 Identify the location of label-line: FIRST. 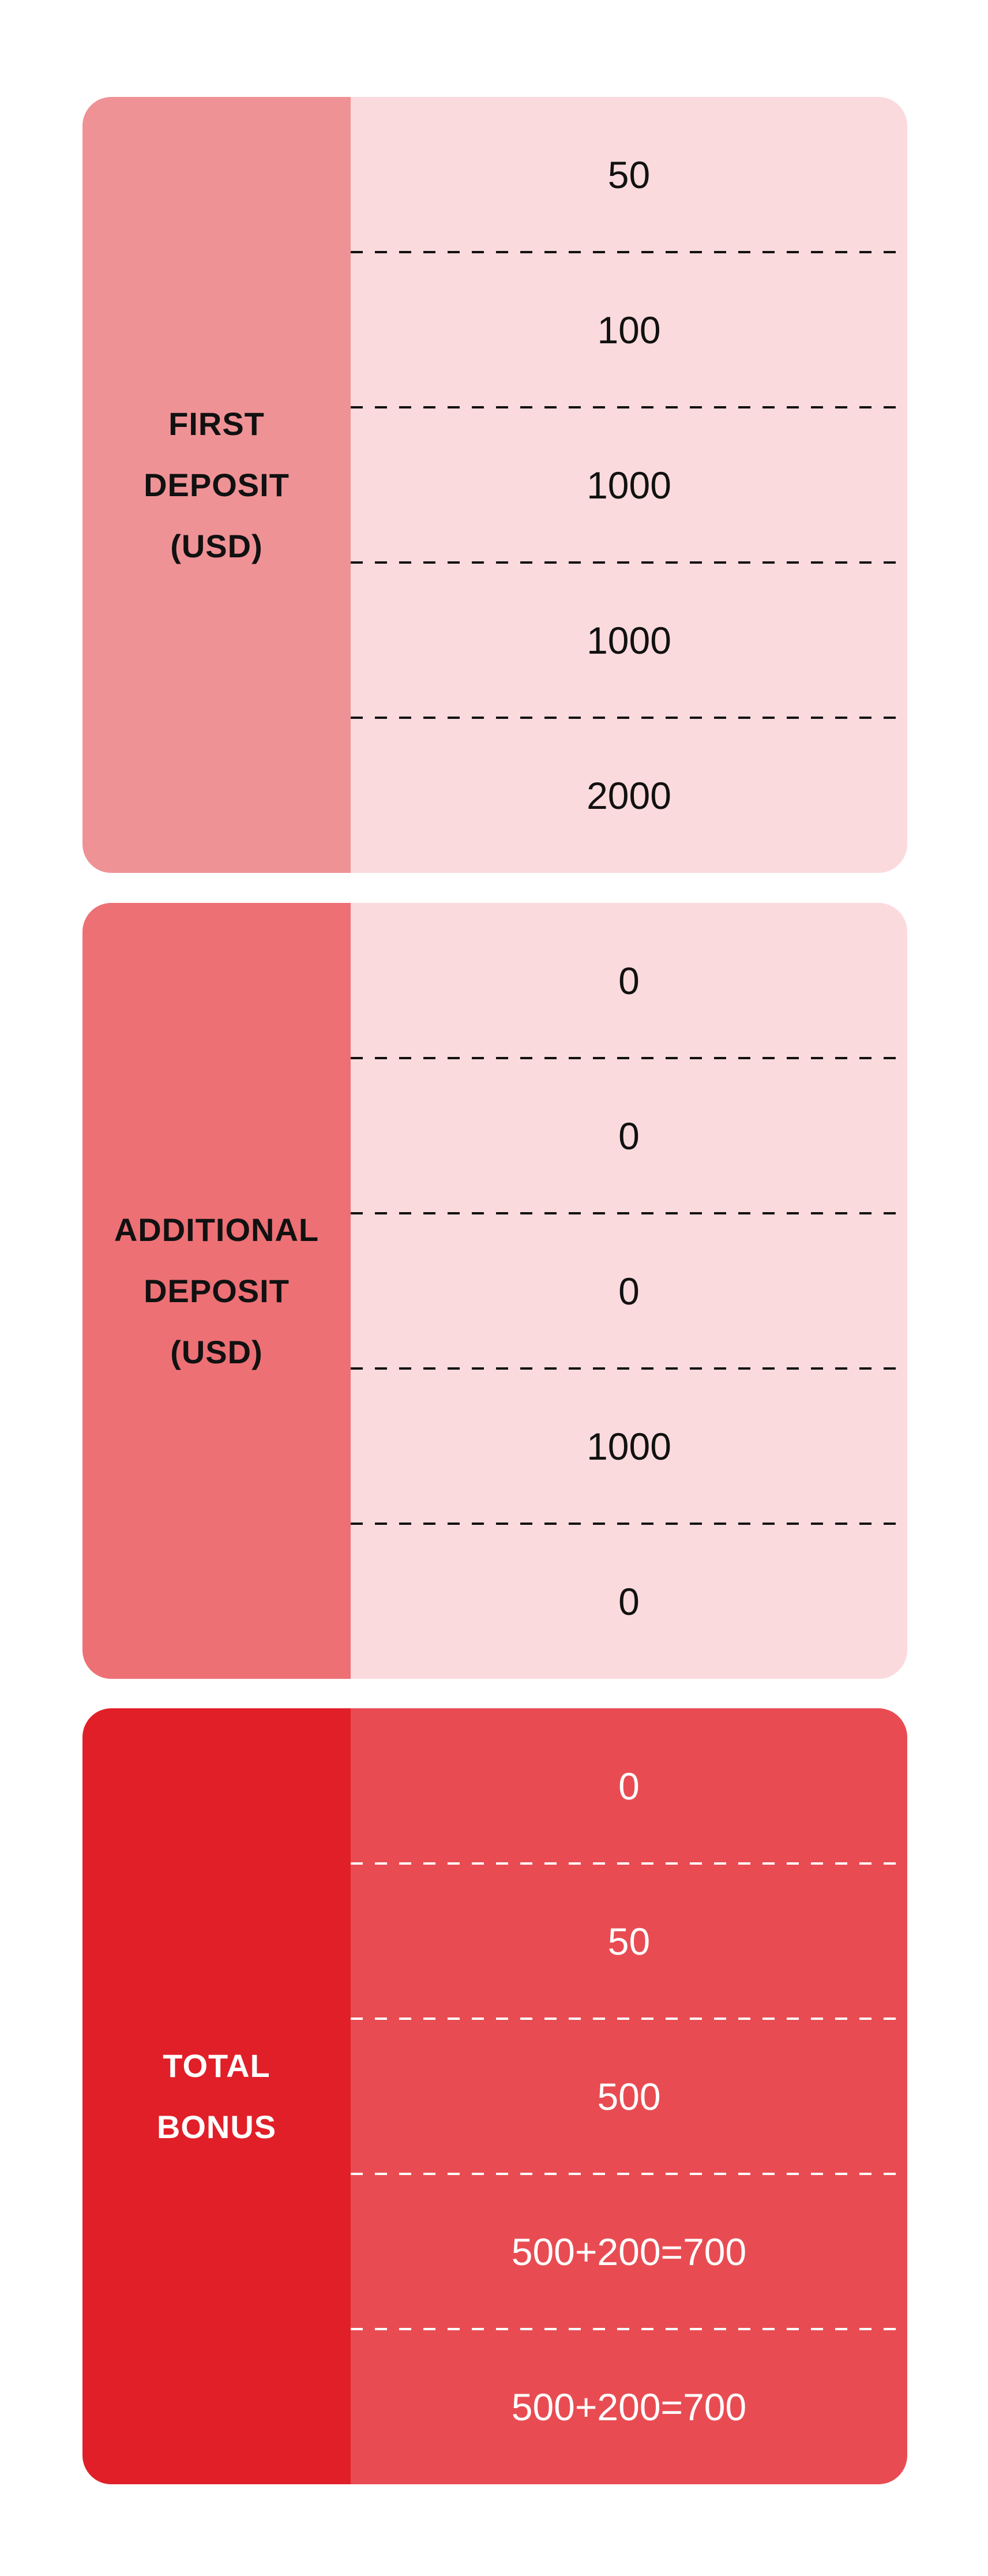
(217, 423).